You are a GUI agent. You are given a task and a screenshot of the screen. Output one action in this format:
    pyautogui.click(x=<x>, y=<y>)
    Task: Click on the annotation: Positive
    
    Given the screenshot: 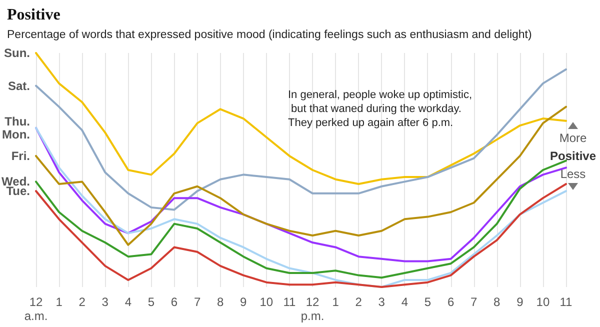 What is the action you would take?
    pyautogui.click(x=573, y=156)
    